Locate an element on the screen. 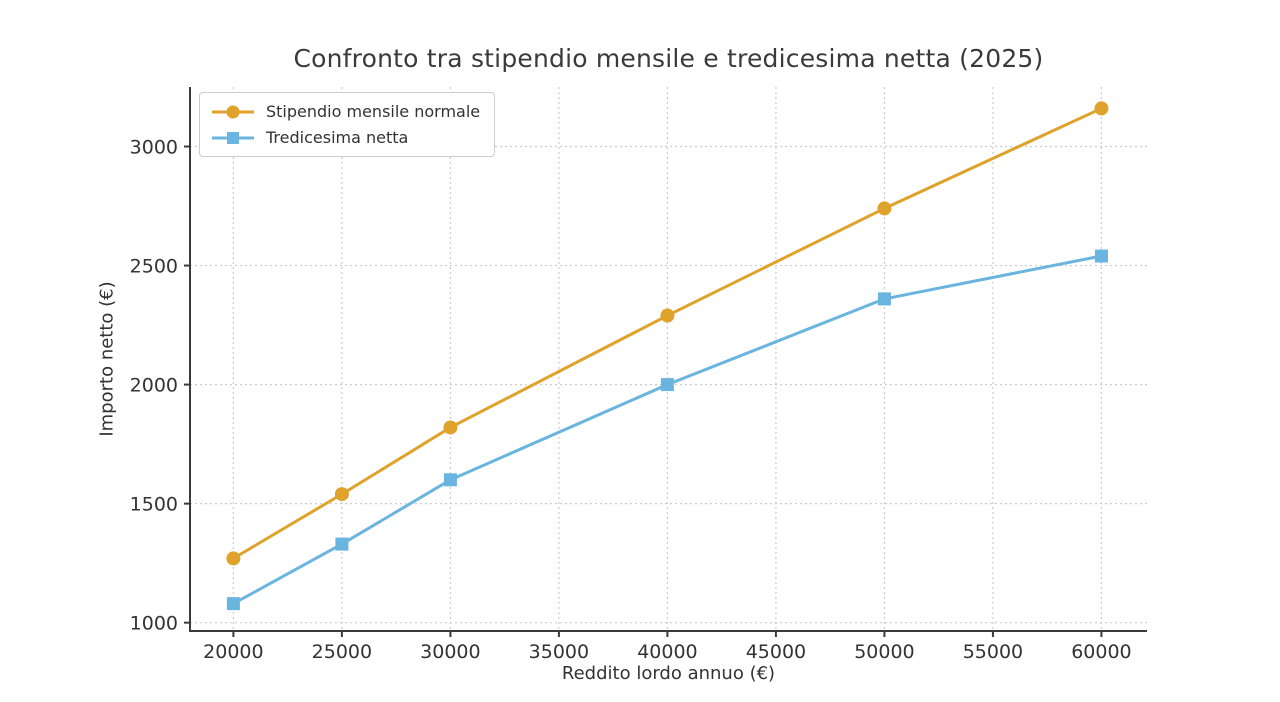 This screenshot has width=1280, height=702. x-tick-label: 20000 is located at coordinates (233, 652).